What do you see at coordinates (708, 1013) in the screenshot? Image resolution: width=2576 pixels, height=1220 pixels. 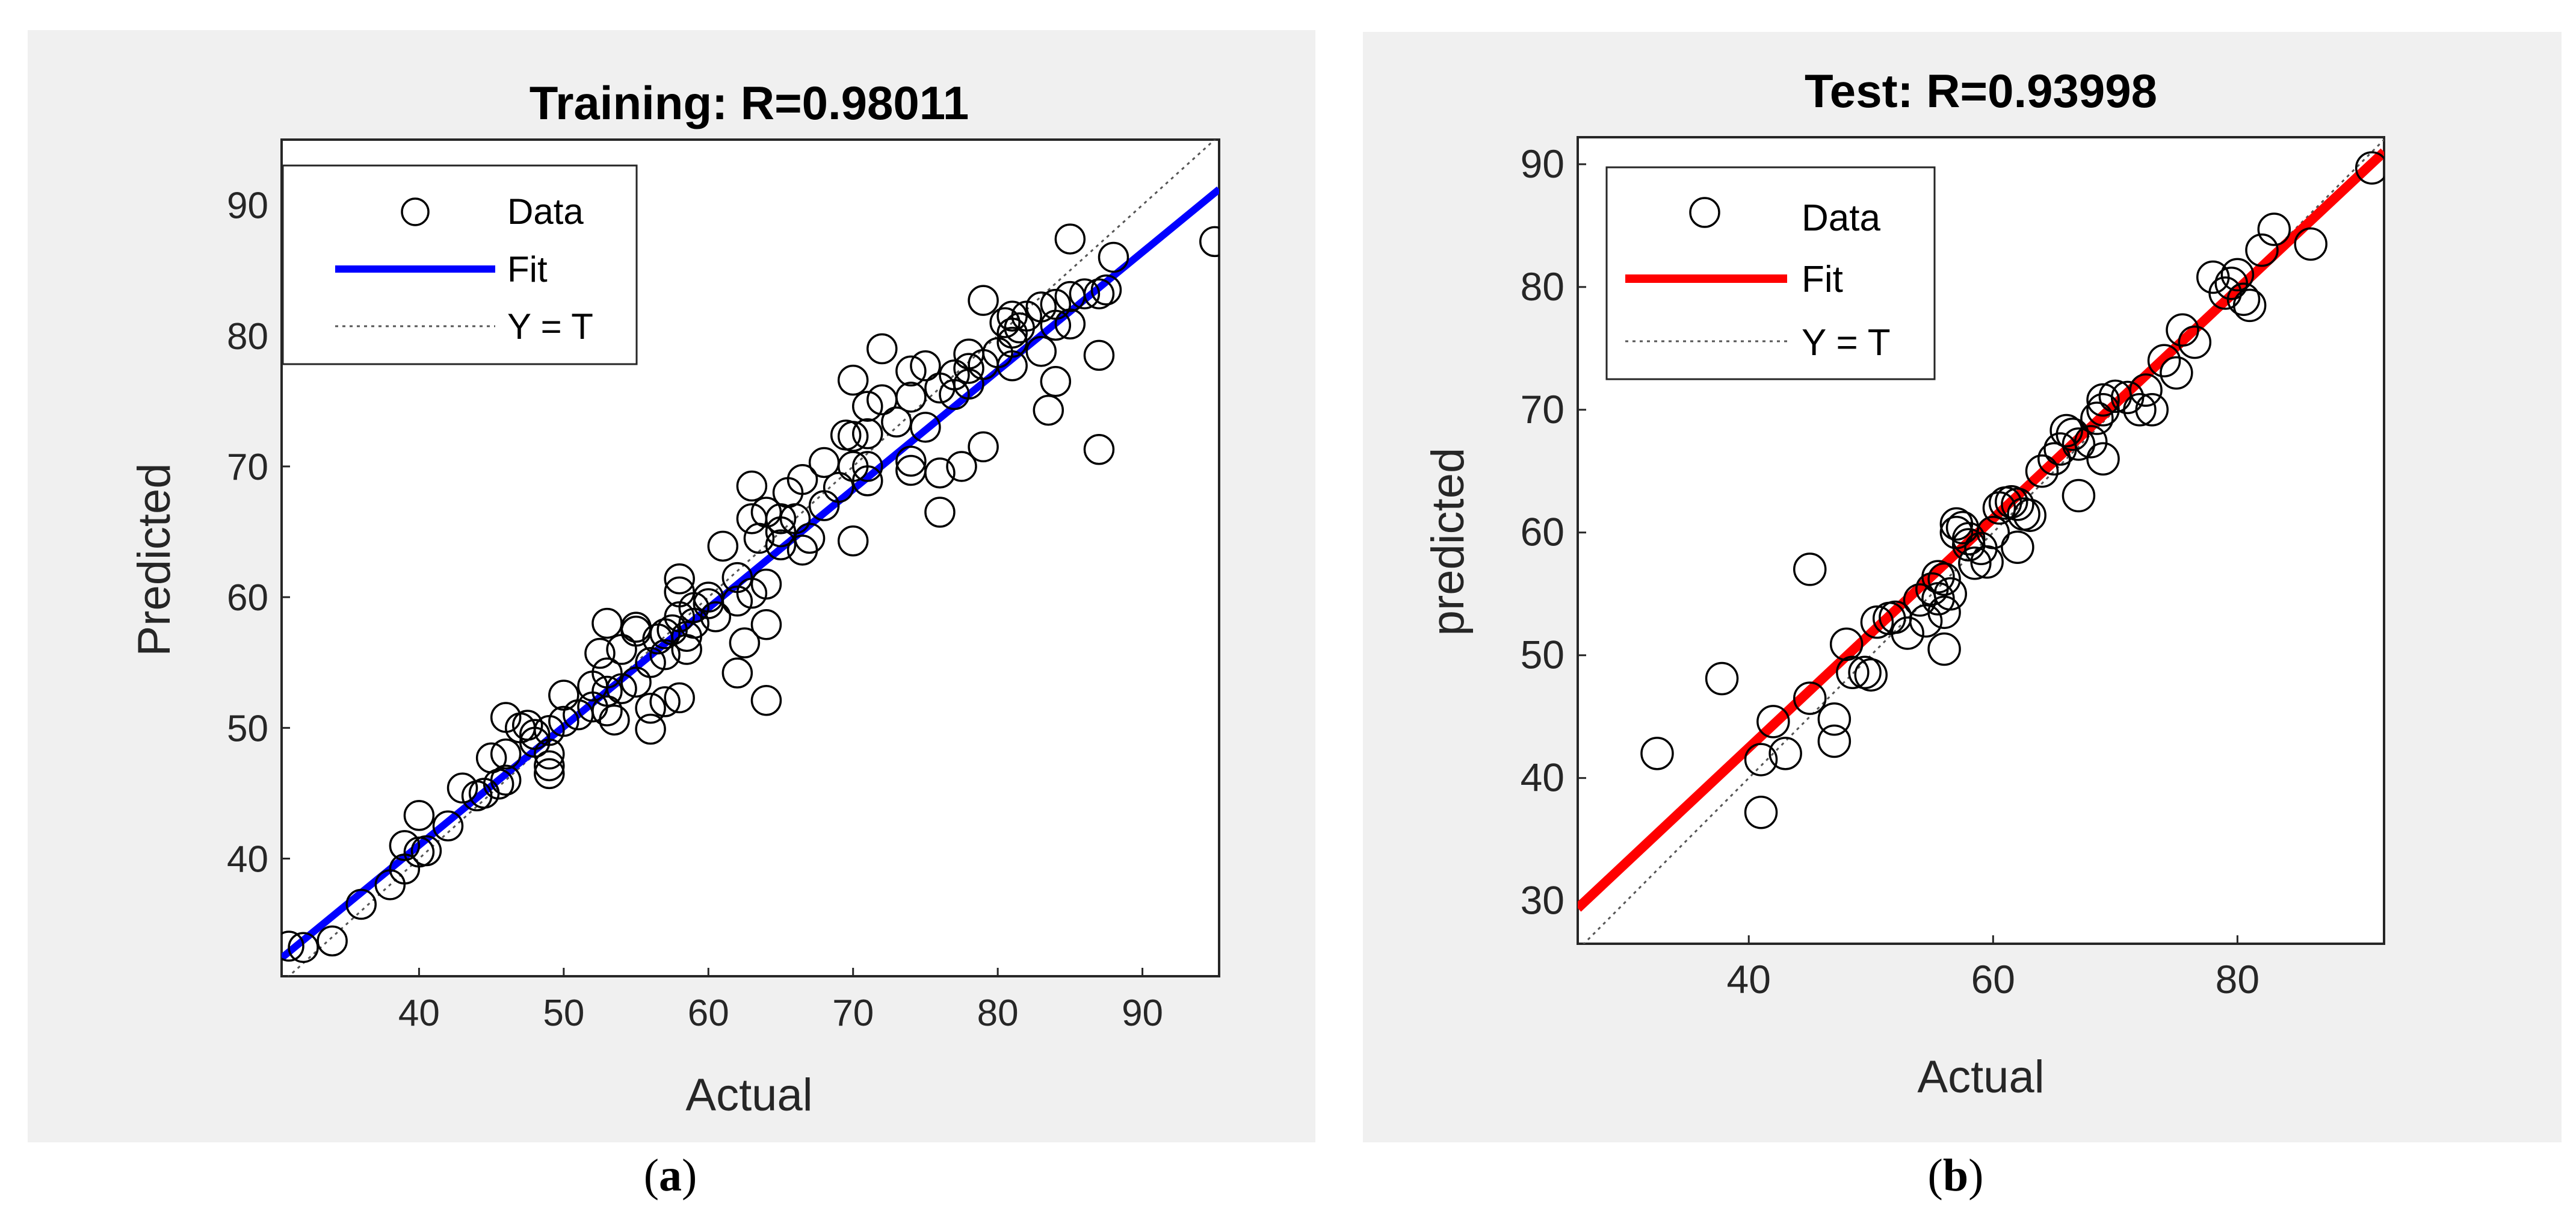 I see `x-tick-label: 60` at bounding box center [708, 1013].